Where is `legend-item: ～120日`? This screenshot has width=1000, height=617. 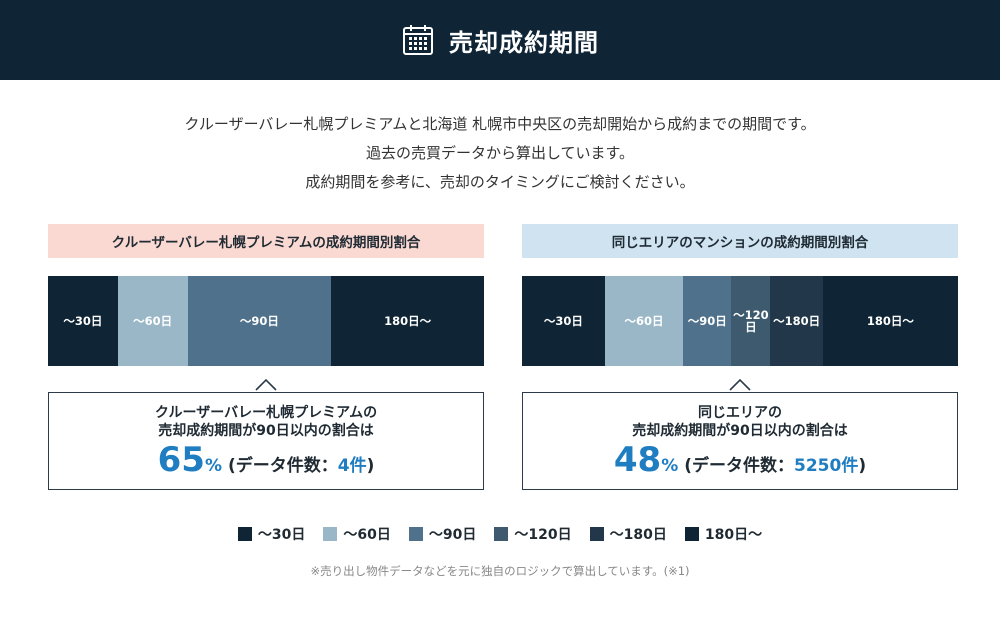 legend-item: ～120日 is located at coordinates (533, 534).